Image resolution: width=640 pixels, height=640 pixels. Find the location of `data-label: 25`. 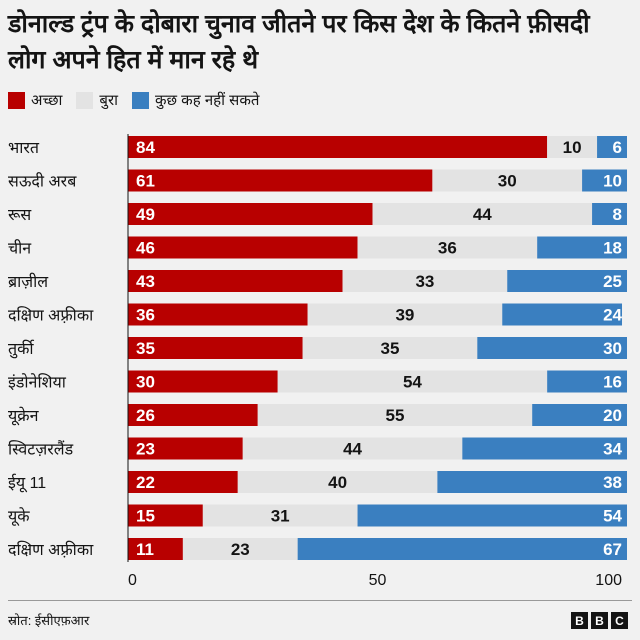

data-label: 25 is located at coordinates (612, 281).